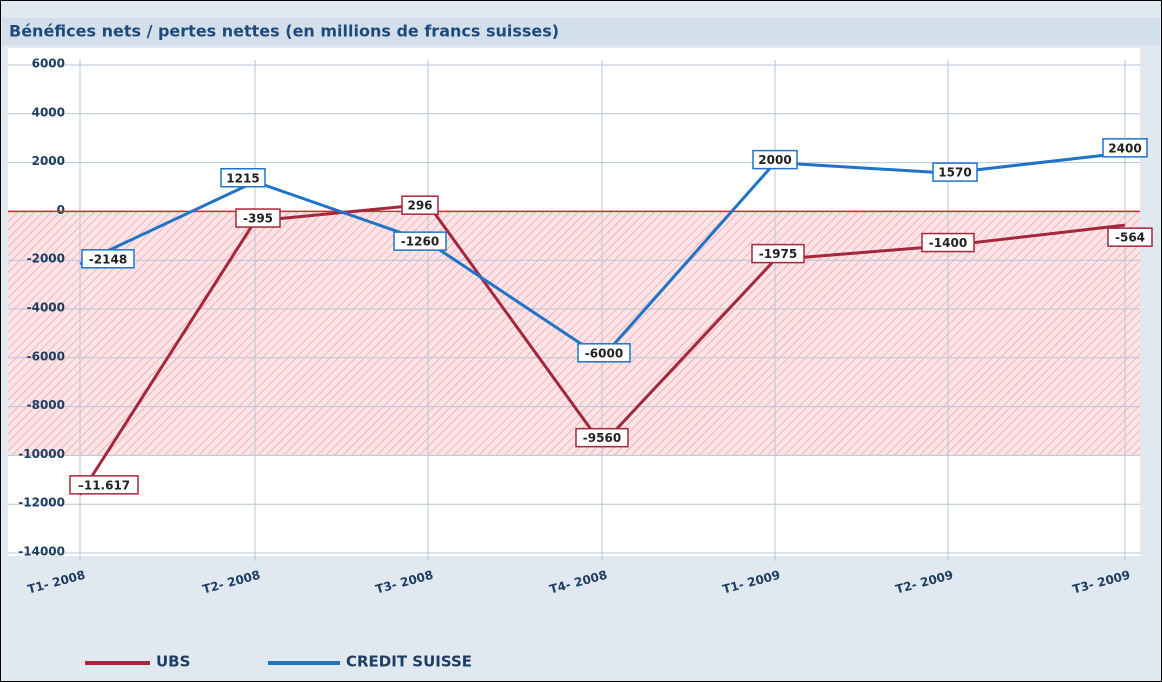 The width and height of the screenshot is (1162, 682). I want to click on y-tick-label: 4000, so click(48, 112).